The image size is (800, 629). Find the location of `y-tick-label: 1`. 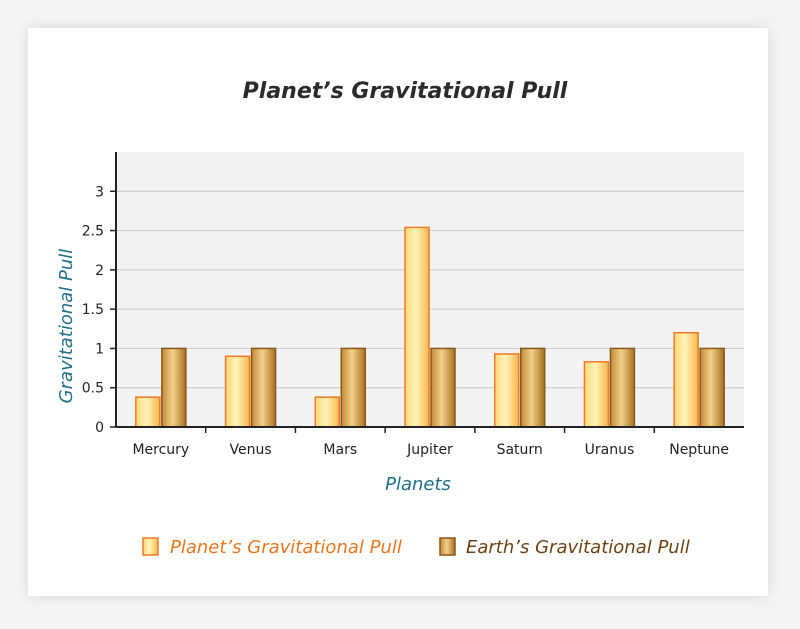

y-tick-label: 1 is located at coordinates (99, 349).